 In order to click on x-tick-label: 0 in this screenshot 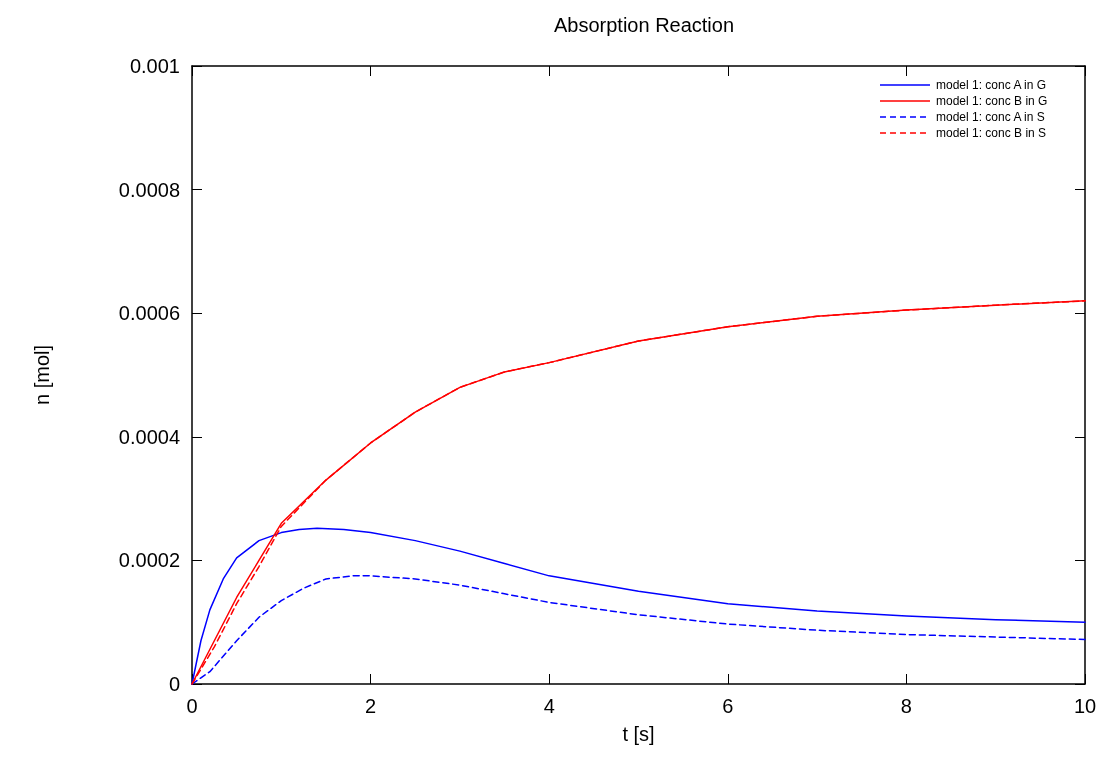, I will do `click(192, 706)`.